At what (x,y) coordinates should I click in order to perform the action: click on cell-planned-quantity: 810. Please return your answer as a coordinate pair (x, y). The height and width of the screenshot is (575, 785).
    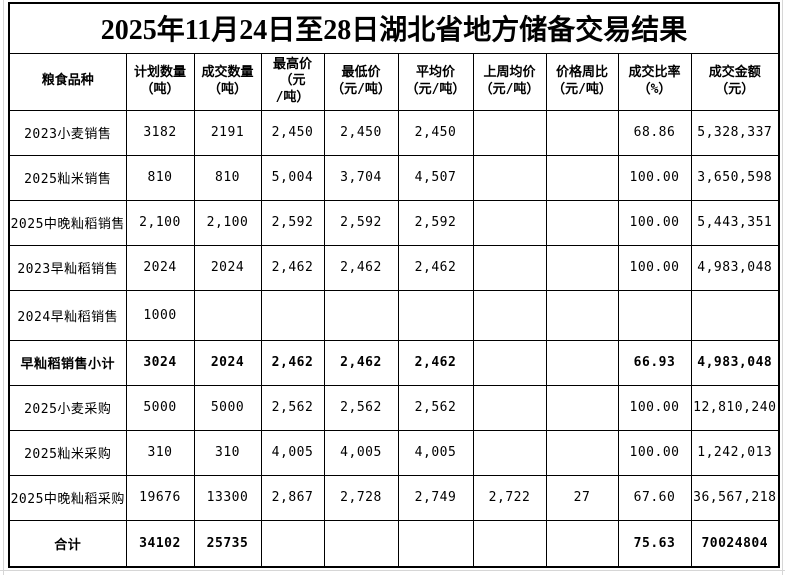
    Looking at the image, I should click on (160, 177).